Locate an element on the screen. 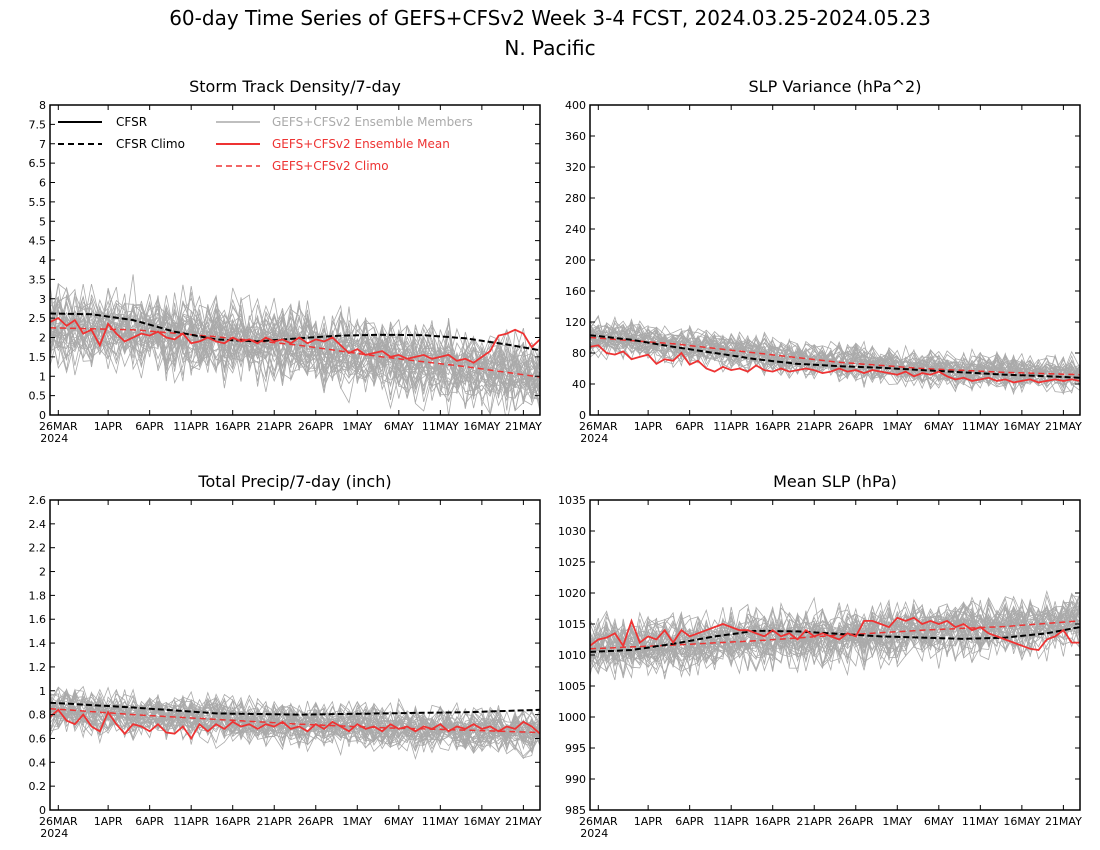 This screenshot has height=850, width=1100. plot-area-precip is located at coordinates (295, 722).